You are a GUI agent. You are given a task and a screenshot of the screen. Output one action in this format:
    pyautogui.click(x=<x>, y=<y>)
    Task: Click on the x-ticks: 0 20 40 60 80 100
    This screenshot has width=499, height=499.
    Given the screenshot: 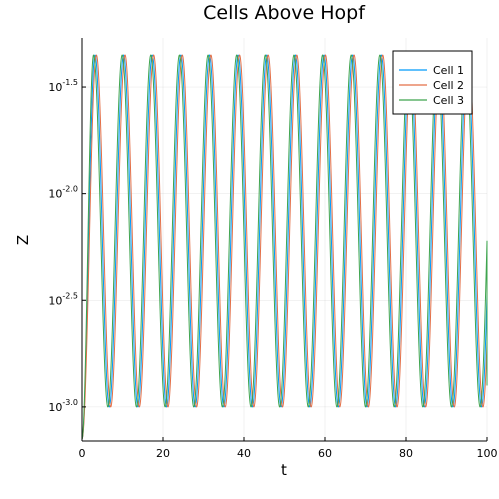 What is the action you would take?
    pyautogui.click(x=288, y=448)
    